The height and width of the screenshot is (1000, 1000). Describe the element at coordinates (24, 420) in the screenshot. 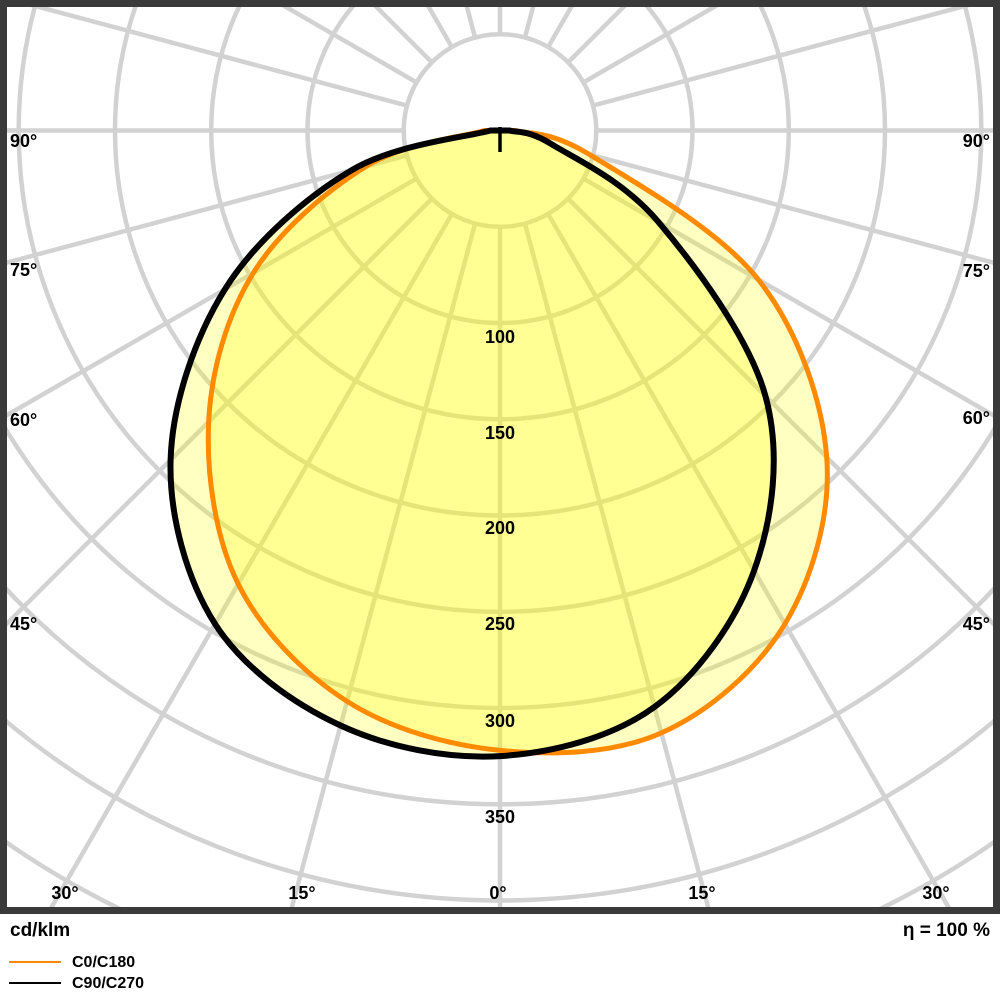

I see `angle-label-left-60: 60°` at that location.